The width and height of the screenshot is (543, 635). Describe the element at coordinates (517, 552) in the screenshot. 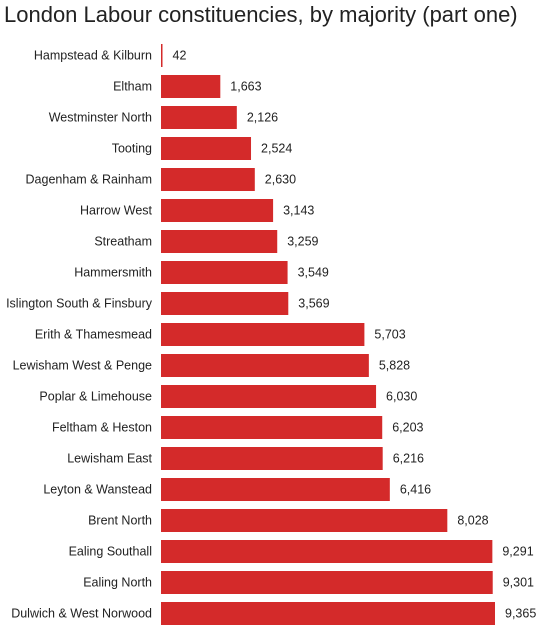

I see `value-label: 9,291` at that location.